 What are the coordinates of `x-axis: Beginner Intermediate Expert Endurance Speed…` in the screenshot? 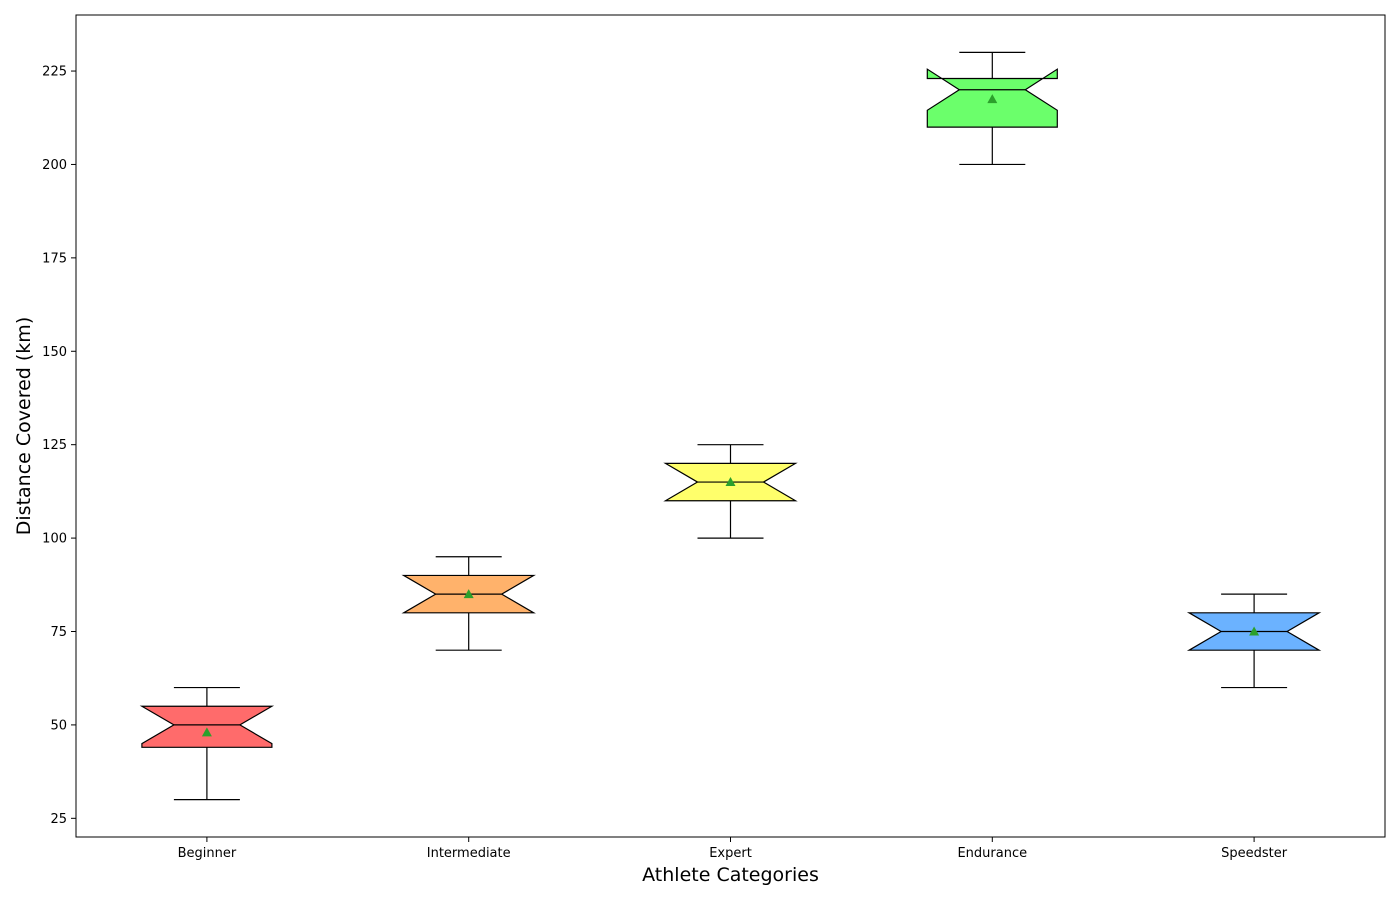 It's located at (733, 849).